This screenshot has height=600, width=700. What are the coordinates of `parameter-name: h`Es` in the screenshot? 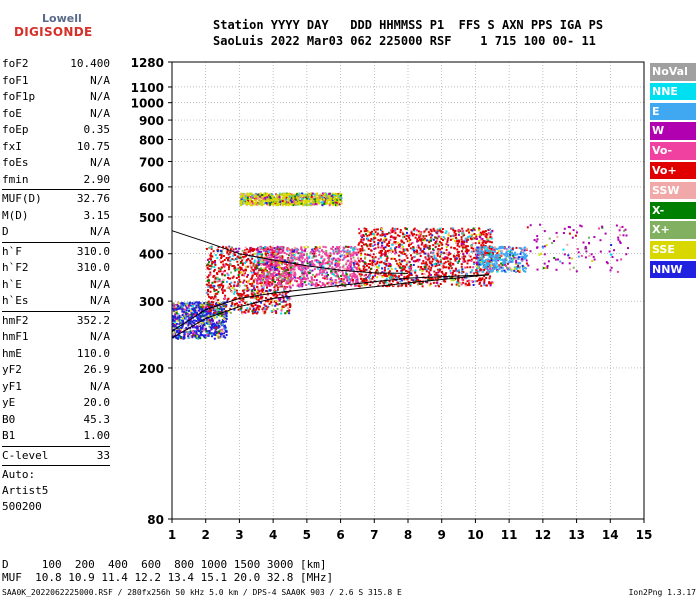 It's located at (15, 300).